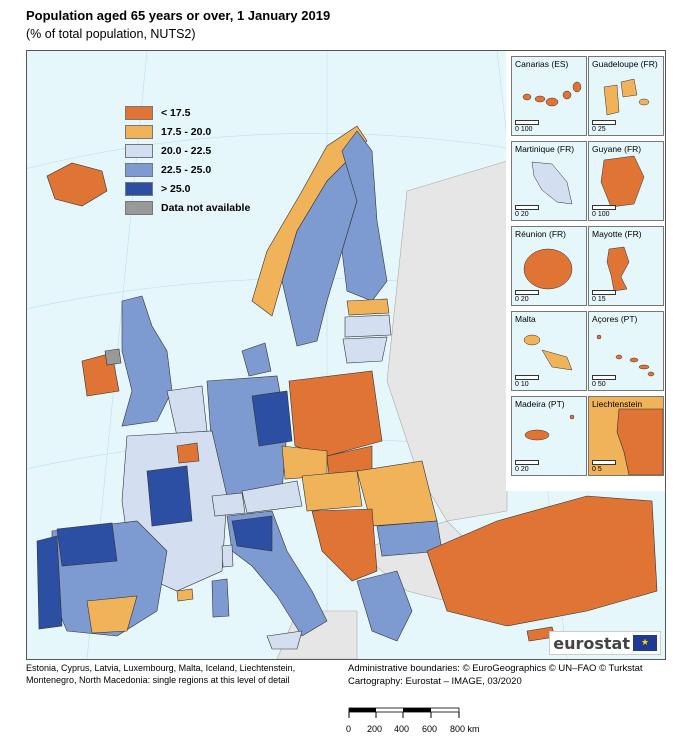 This screenshot has height=745, width=690. What do you see at coordinates (87, 544) in the screenshot?
I see `spain-north-region` at bounding box center [87, 544].